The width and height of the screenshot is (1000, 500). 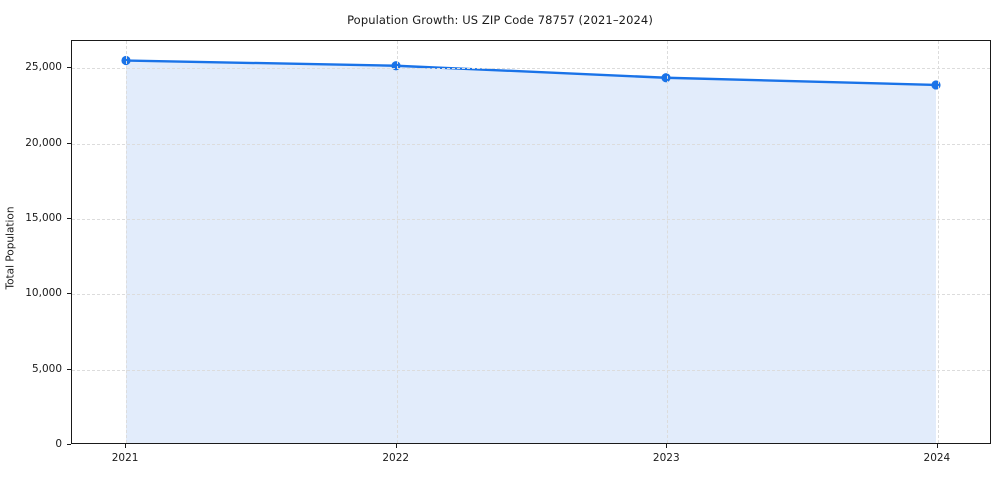 What do you see at coordinates (43, 217) in the screenshot?
I see `y-tick-label: 15,000` at bounding box center [43, 217].